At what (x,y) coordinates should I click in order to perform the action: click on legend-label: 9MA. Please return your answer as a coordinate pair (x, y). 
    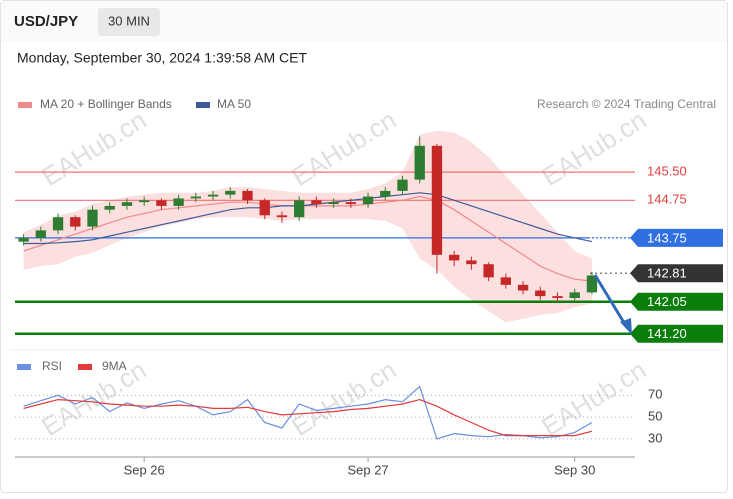
    Looking at the image, I should click on (114, 366).